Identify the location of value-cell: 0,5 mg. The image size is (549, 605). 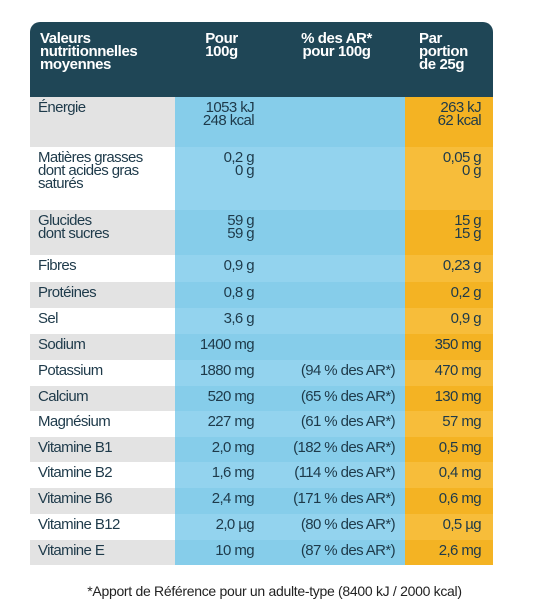
(449, 449).